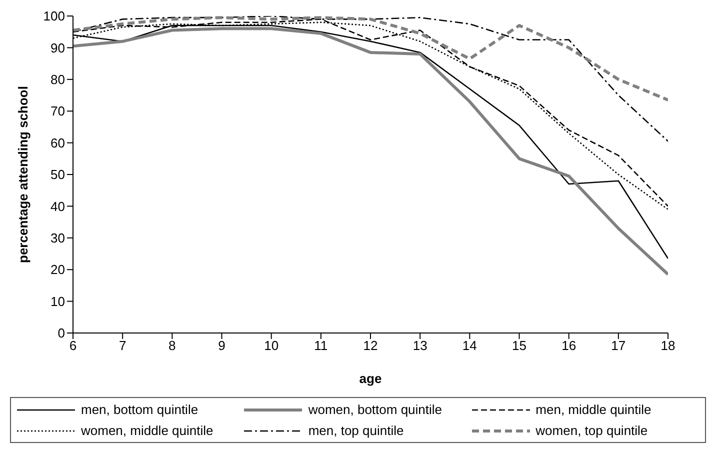 The image size is (714, 469). What do you see at coordinates (122, 346) in the screenshot?
I see `x-tick-label: 7` at bounding box center [122, 346].